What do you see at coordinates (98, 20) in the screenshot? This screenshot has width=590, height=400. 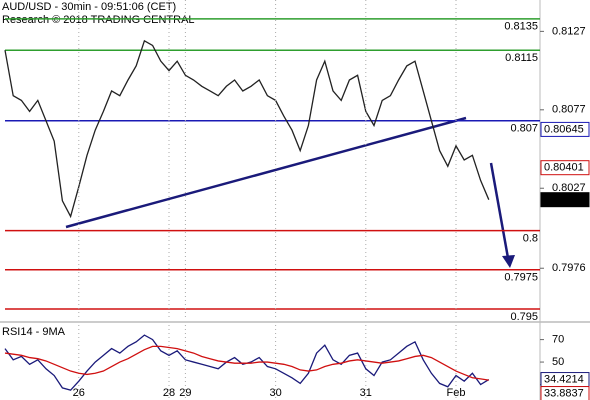 I see `chart-subtitle: Research © 2018 TRADING CENTRAL` at bounding box center [98, 20].